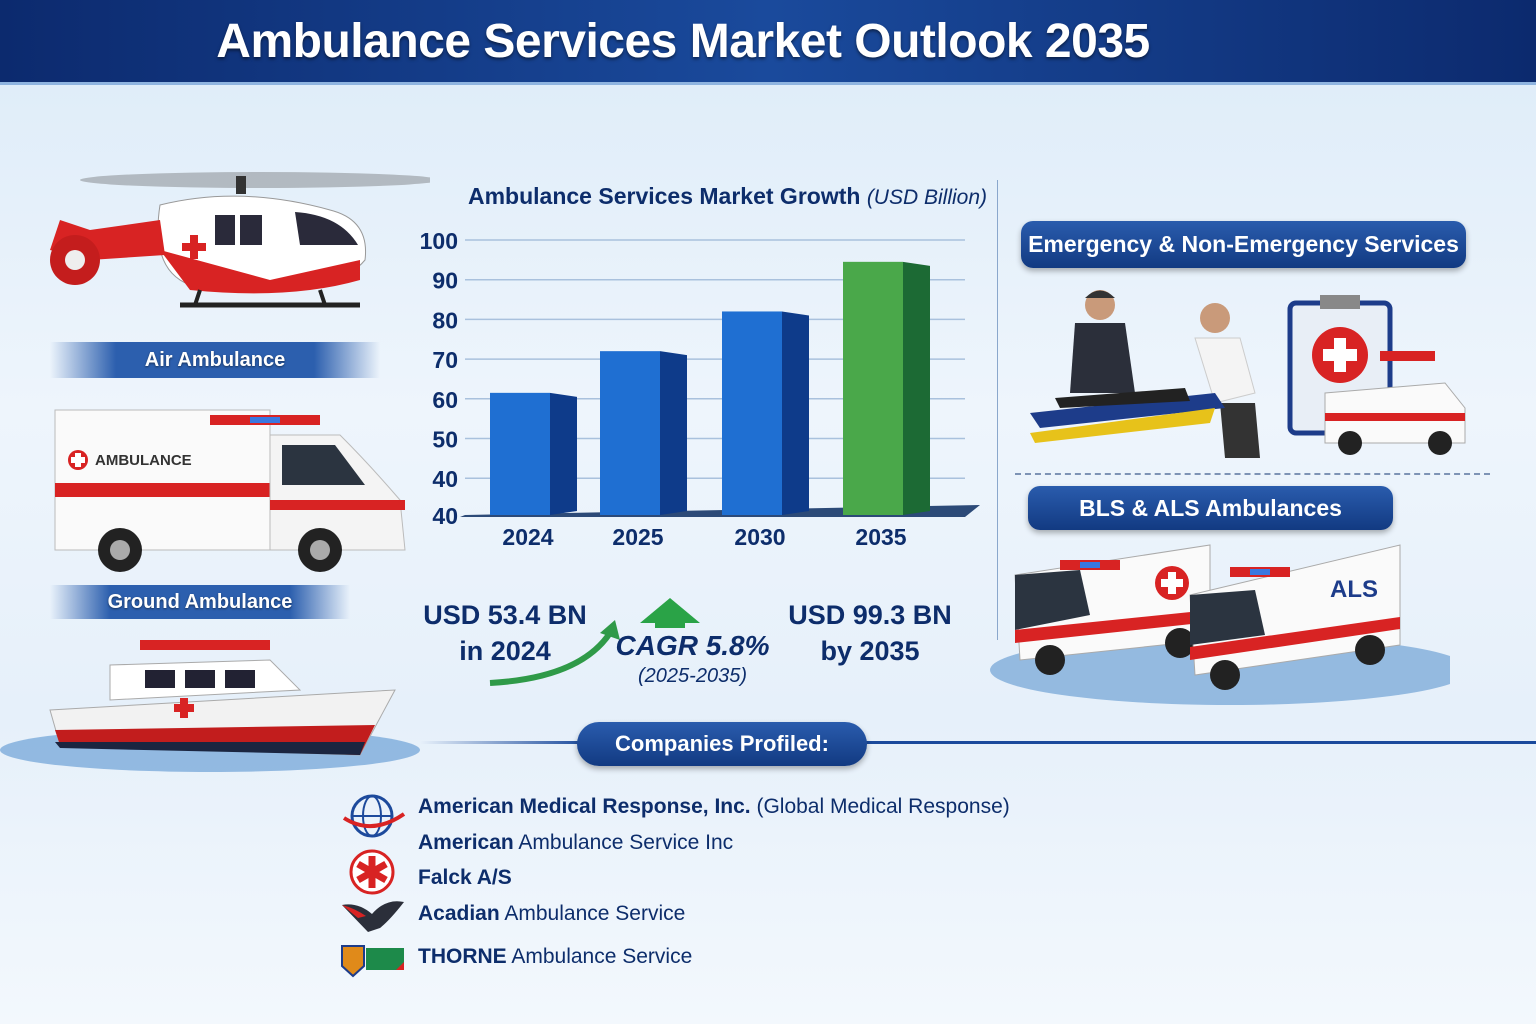  What do you see at coordinates (1354, 589) in the screenshot?
I see `als-side-text: ALS` at bounding box center [1354, 589].